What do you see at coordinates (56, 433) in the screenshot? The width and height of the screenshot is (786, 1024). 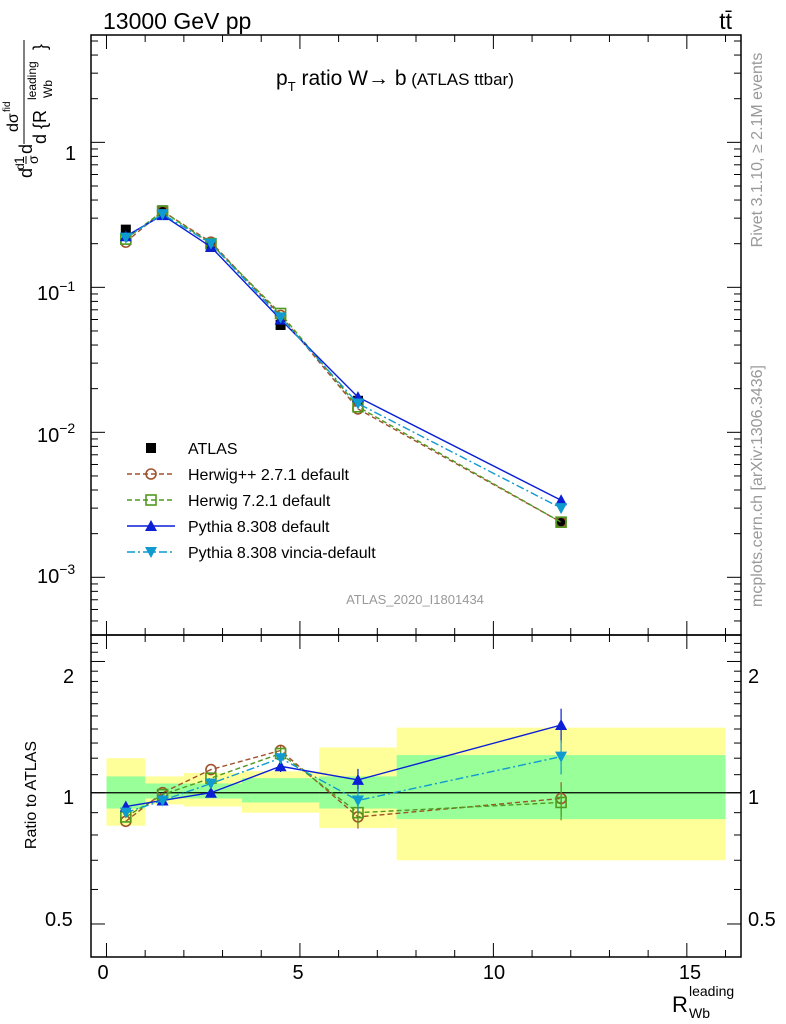 I see `ytick-label-1e-2: 10⁻²` at bounding box center [56, 433].